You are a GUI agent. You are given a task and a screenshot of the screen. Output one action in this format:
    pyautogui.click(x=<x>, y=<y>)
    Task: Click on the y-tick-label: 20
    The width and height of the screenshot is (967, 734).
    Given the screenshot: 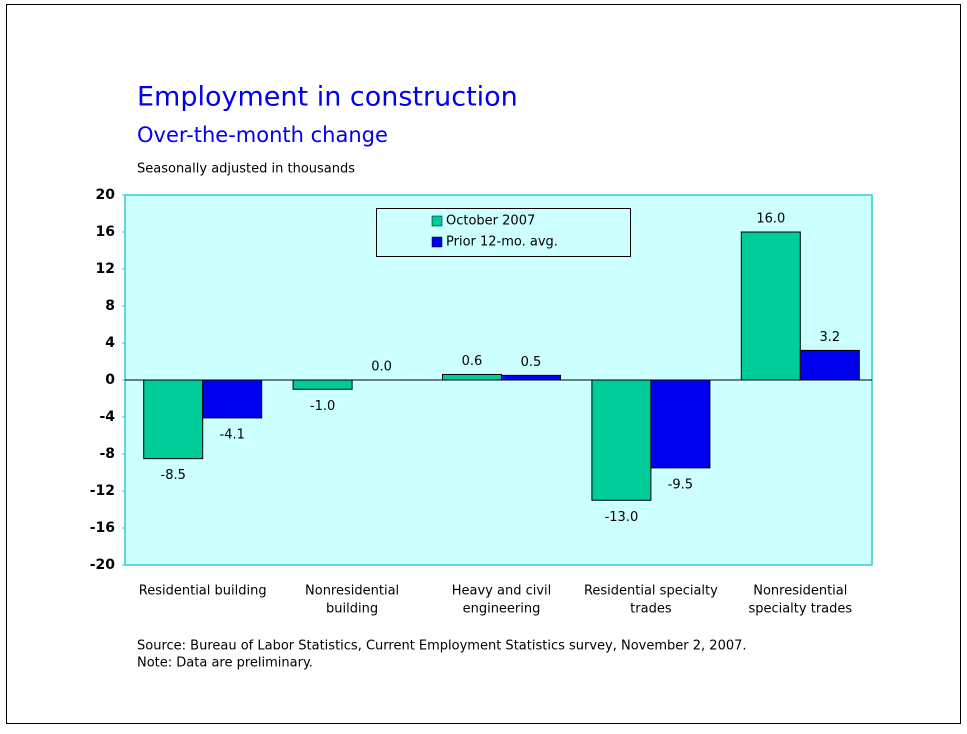 What is the action you would take?
    pyautogui.click(x=106, y=195)
    